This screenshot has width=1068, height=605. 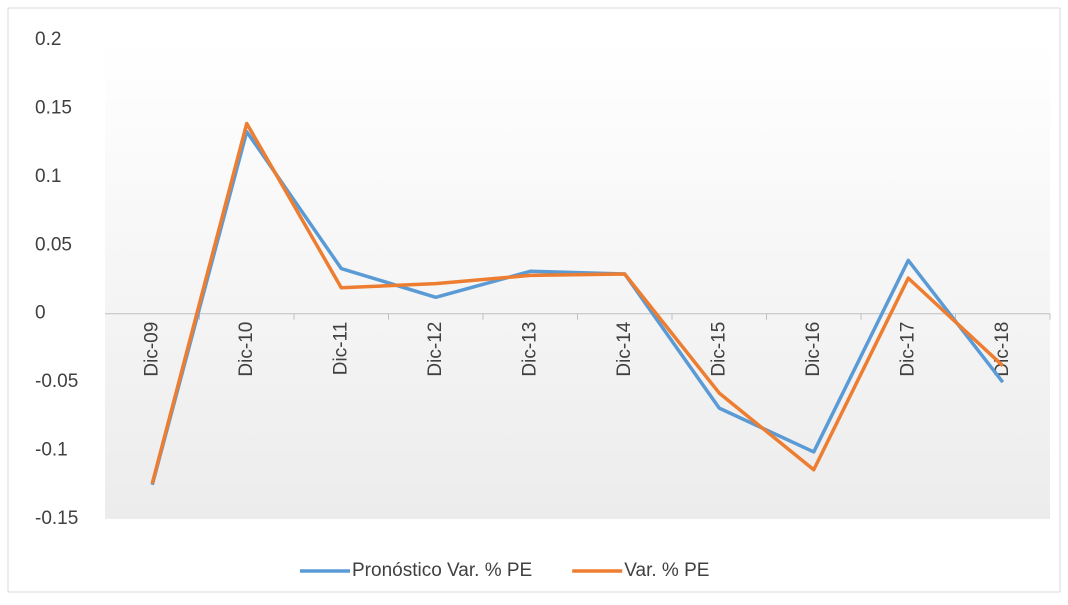 I want to click on x-tick-label: Dic-09, so click(x=151, y=349).